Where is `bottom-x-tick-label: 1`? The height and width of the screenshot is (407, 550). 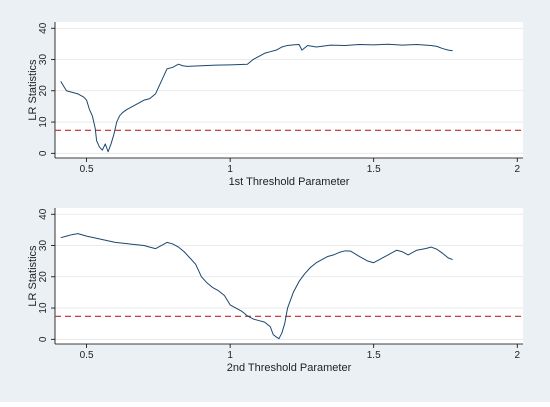
bottom-x-tick-label: 1 is located at coordinates (230, 355).